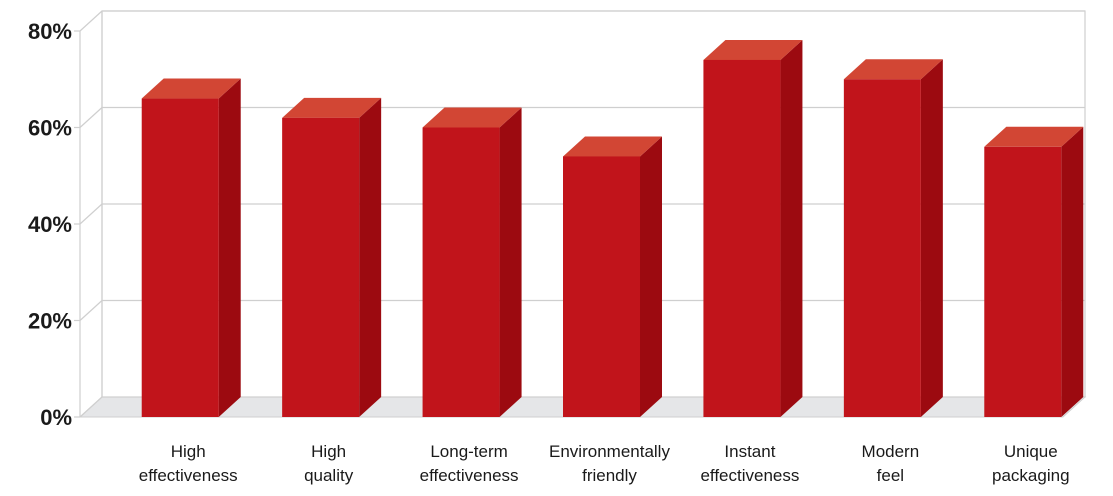 The height and width of the screenshot is (496, 1113). I want to click on y-tick-label: 20%, so click(50, 321).